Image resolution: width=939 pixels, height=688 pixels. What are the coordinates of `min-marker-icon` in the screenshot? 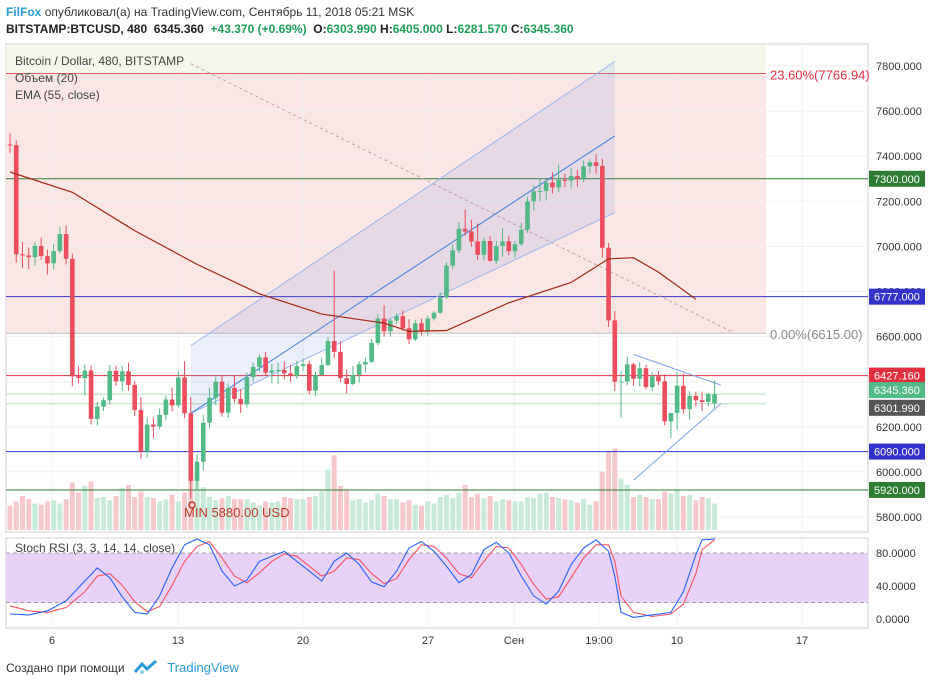 It's located at (192, 505).